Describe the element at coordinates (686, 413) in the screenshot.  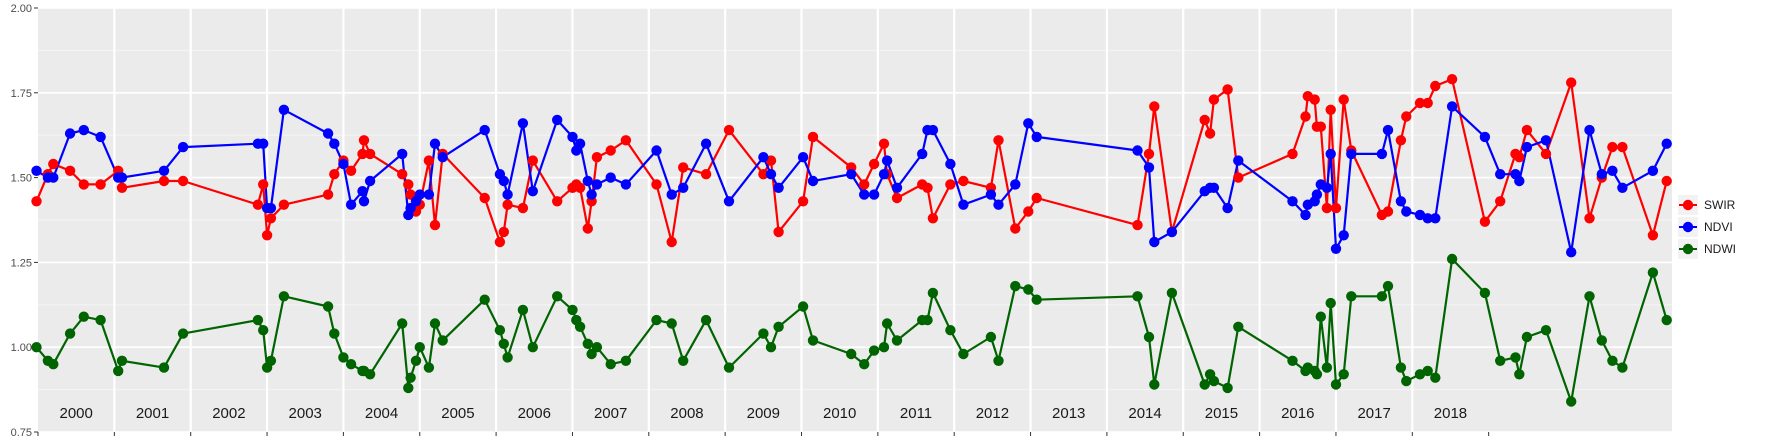
I see `year-label: 2008` at that location.